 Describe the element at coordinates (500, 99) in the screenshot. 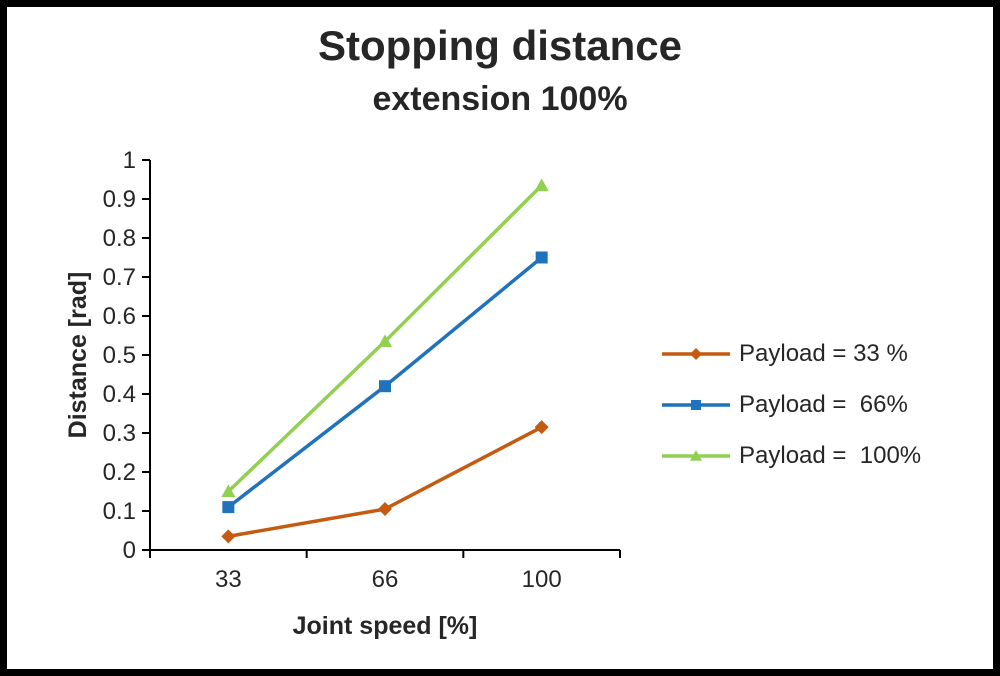

I see `chart-subtitle: extension 100%` at that location.